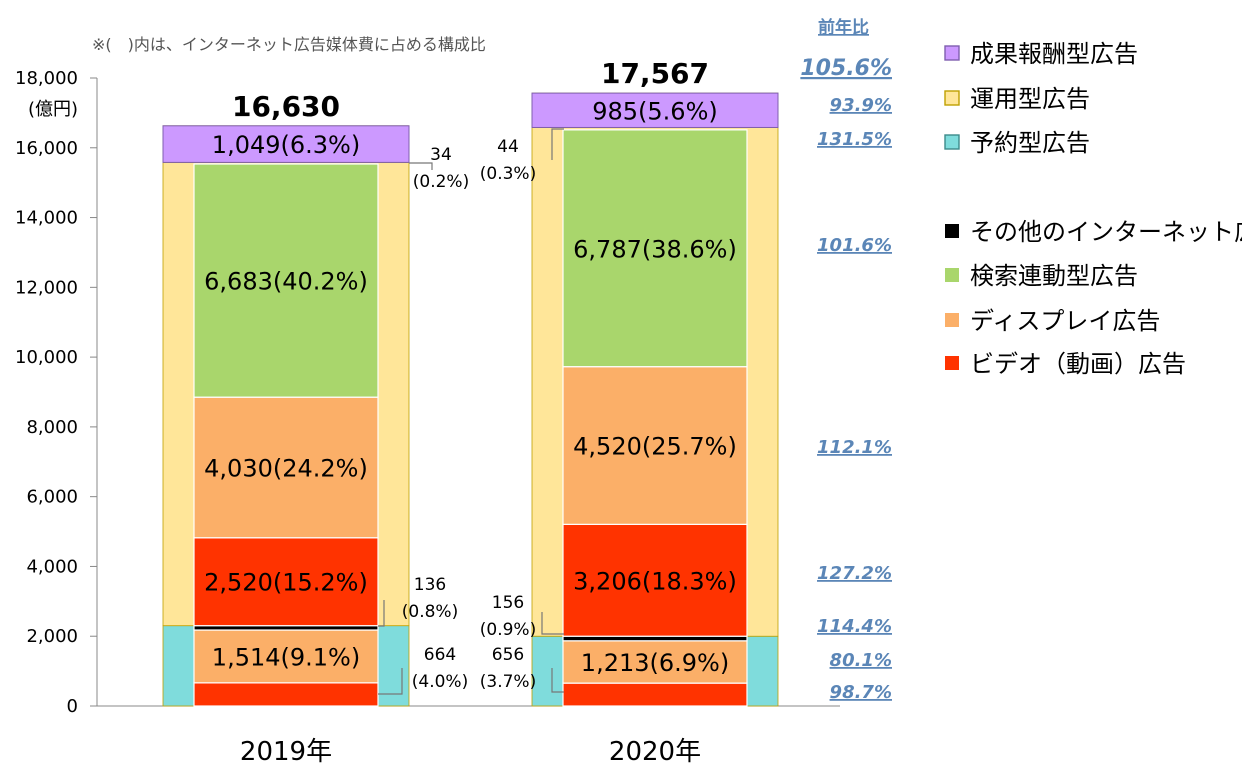 This screenshot has width=1242, height=781. I want to click on callout-value: 656, so click(508, 655).